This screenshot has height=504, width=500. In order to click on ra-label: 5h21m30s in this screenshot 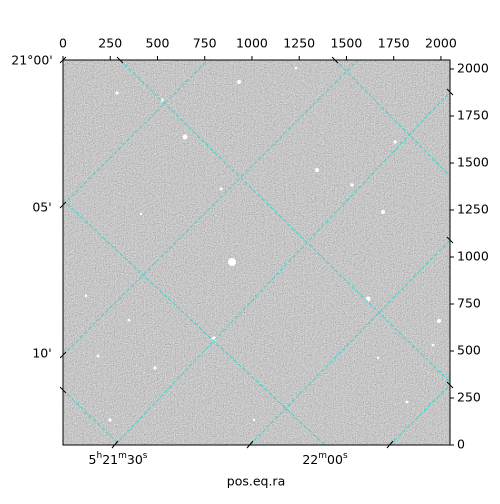, I will do `click(118, 459)`.